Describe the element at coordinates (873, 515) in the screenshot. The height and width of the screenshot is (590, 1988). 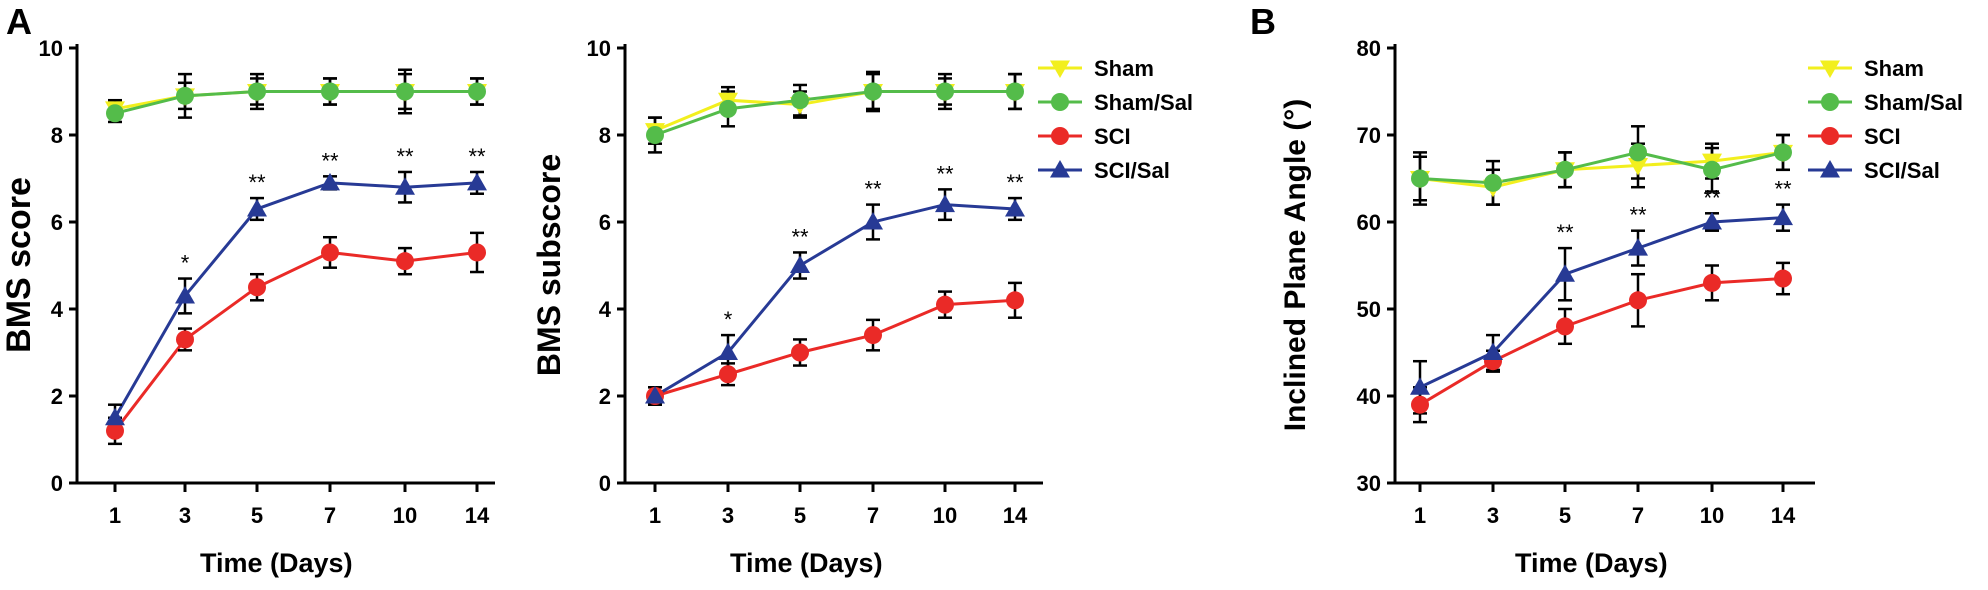
I see `x-tick-label: 7` at that location.